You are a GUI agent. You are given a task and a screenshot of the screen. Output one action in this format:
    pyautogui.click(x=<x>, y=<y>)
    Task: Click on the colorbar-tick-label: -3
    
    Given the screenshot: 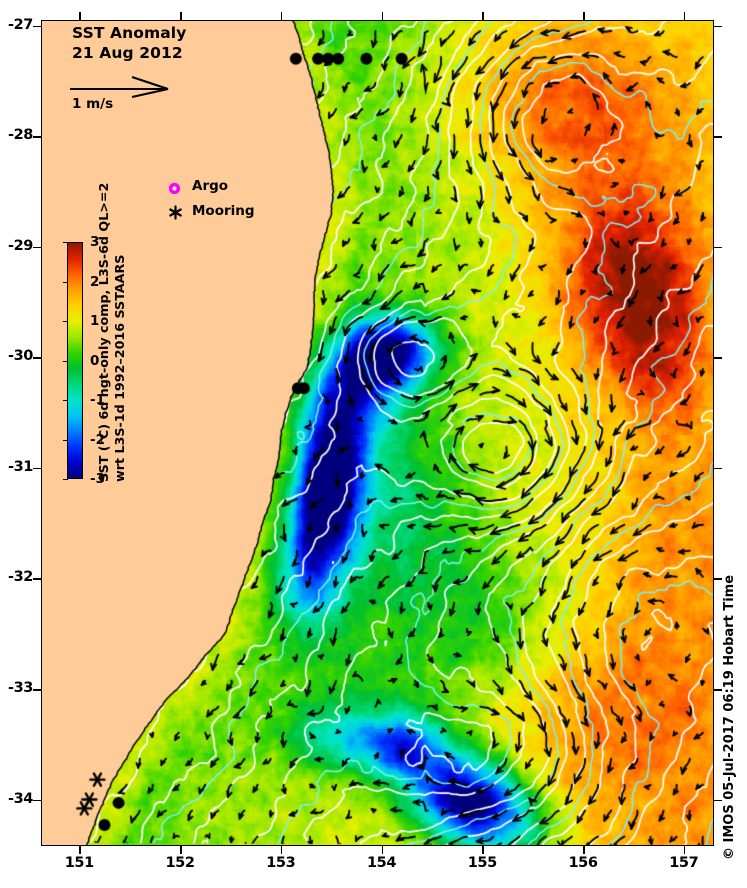 What is the action you would take?
    pyautogui.click(x=97, y=479)
    